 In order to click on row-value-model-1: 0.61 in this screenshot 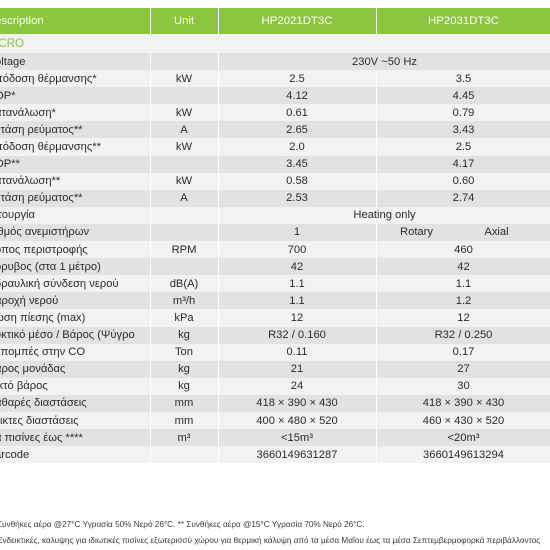, I will do `click(297, 113)`.